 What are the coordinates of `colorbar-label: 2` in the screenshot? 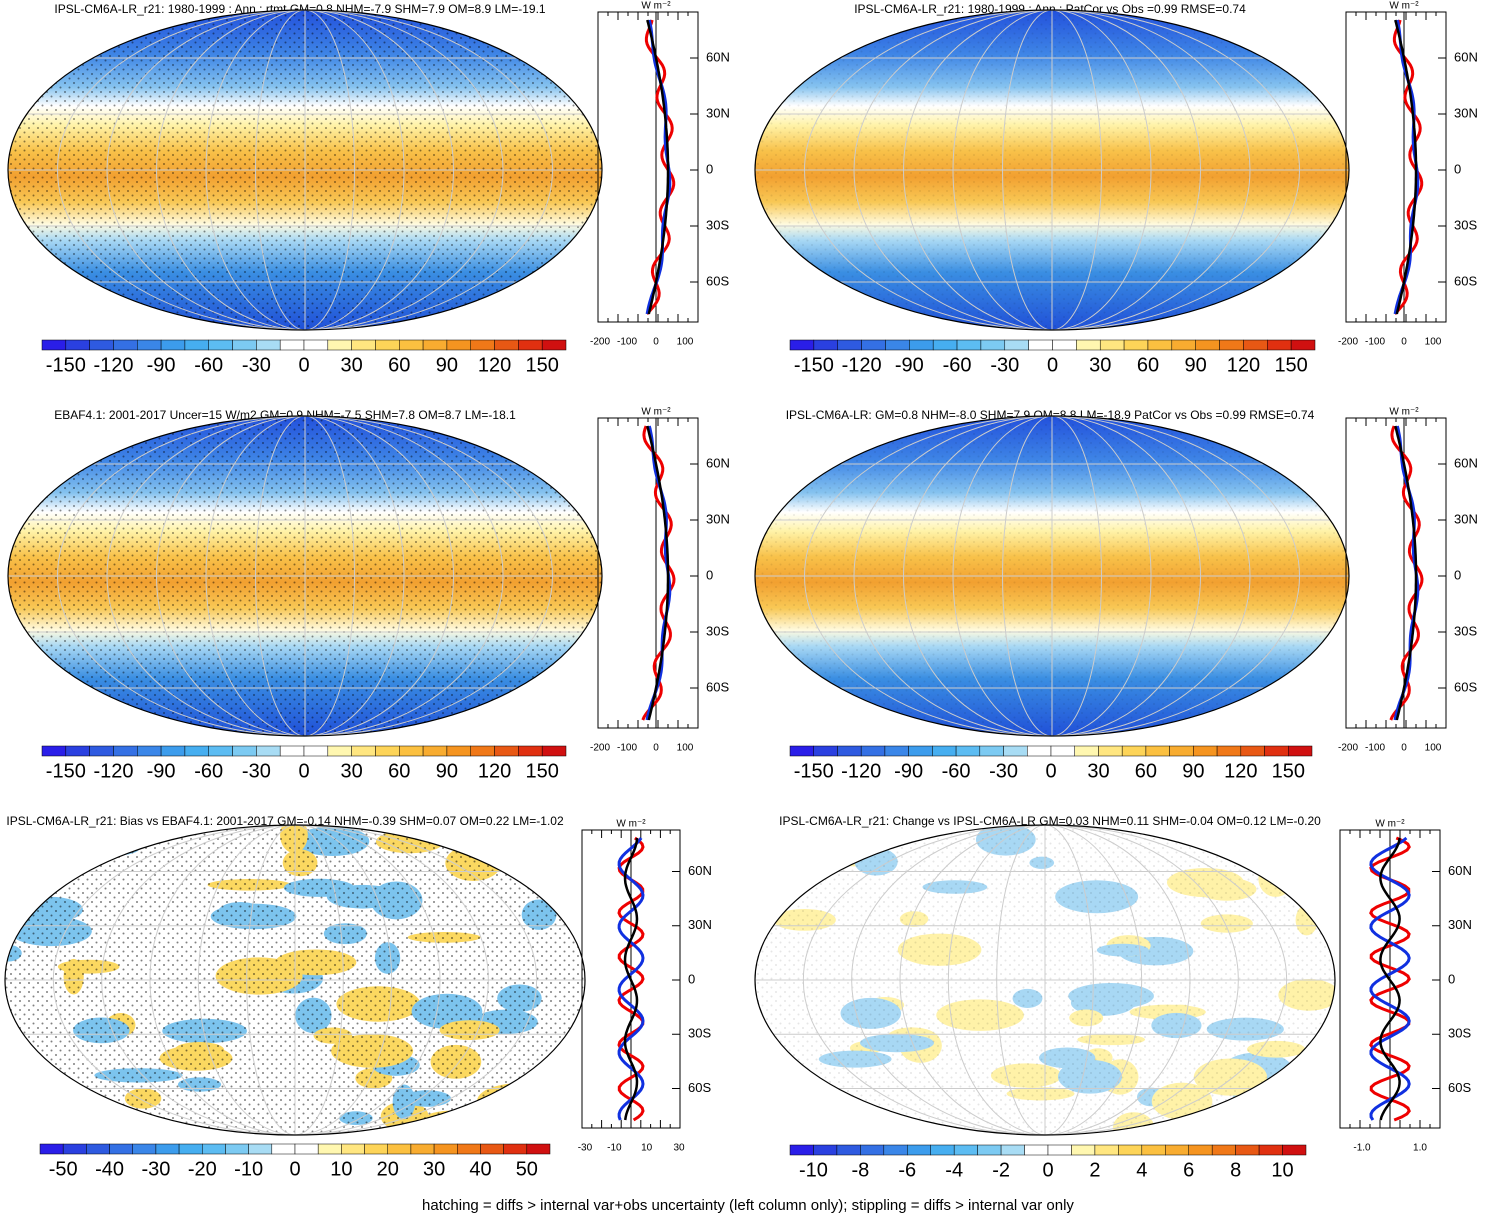 It's located at (1094, 1170).